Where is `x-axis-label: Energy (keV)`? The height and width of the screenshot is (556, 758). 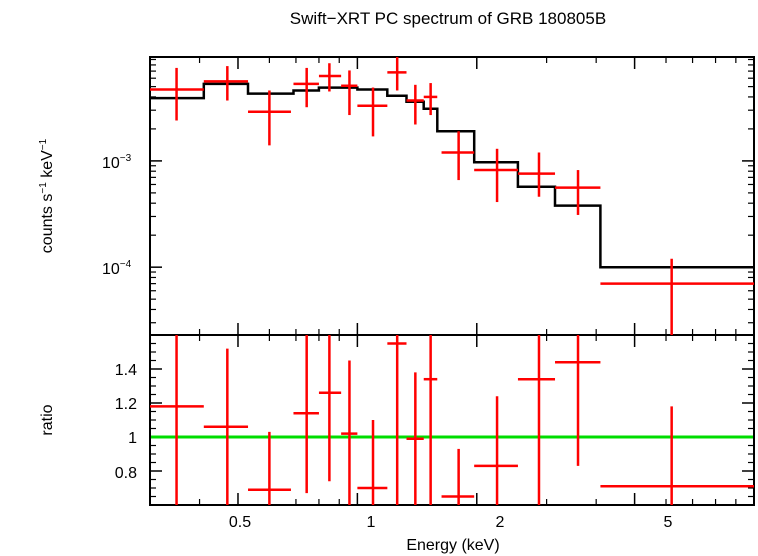
x-axis-label: Energy (keV) is located at coordinates (452, 545).